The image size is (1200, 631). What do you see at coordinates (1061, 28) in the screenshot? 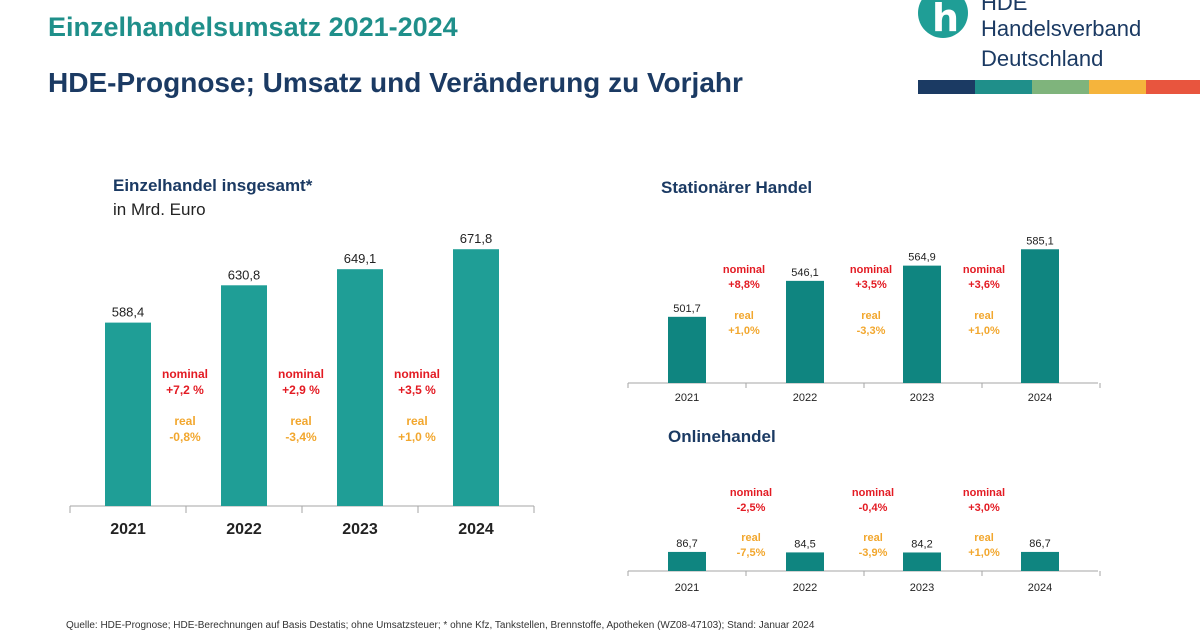
I see `logo-text-handelsverband: Handelsverband` at bounding box center [1061, 28].